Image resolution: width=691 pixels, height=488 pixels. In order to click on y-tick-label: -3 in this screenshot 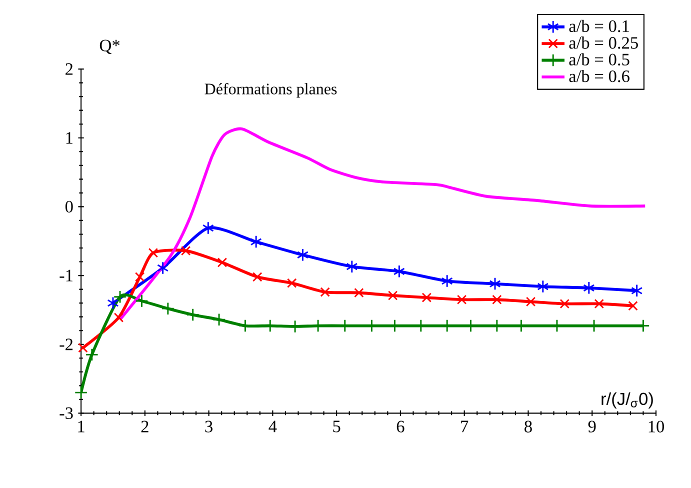, I will do `click(66, 413)`.